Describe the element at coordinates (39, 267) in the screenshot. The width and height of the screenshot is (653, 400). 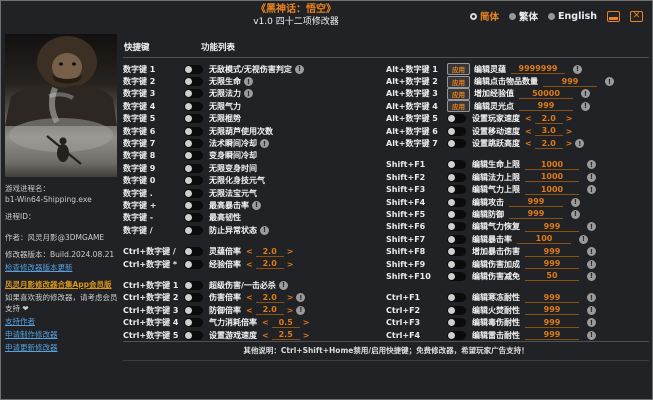
I see `sidebar-link-0: 检查修改器版本更新` at that location.